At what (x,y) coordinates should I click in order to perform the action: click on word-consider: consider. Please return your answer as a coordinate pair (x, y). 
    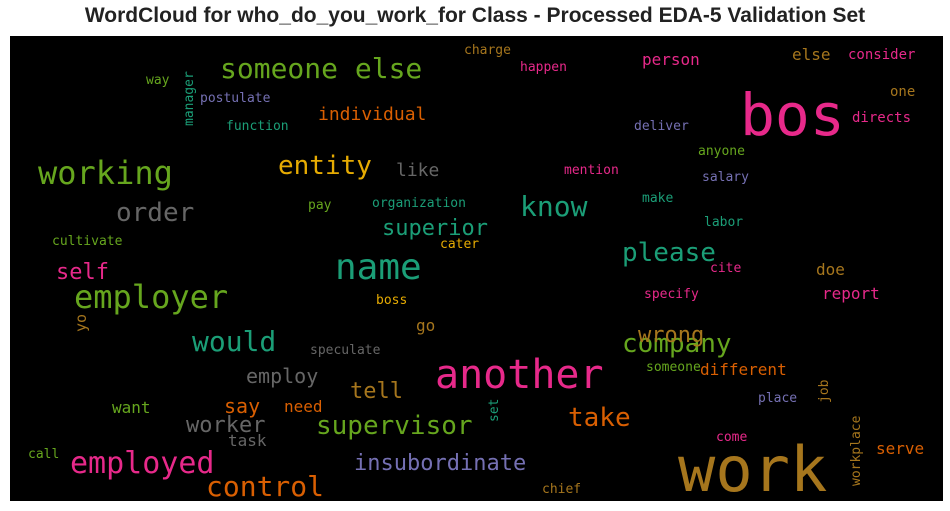
    Looking at the image, I should click on (881, 55).